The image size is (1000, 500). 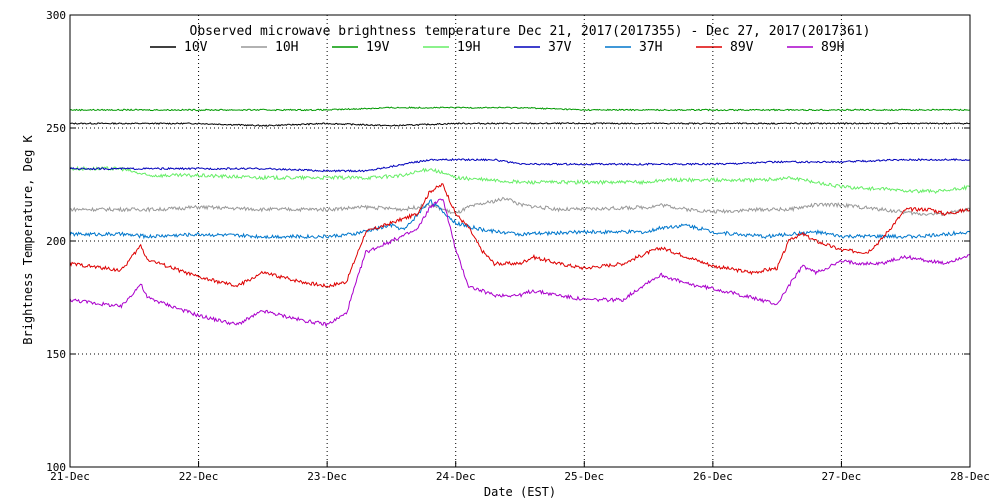 What do you see at coordinates (56, 128) in the screenshot?
I see `y-tick-label: 250` at bounding box center [56, 128].